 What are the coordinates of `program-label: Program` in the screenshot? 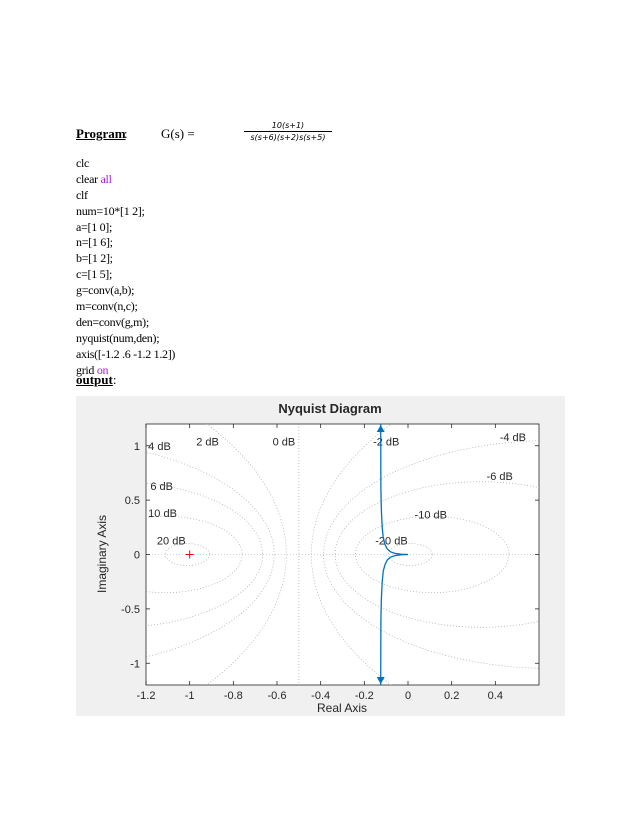 It's located at (101, 133).